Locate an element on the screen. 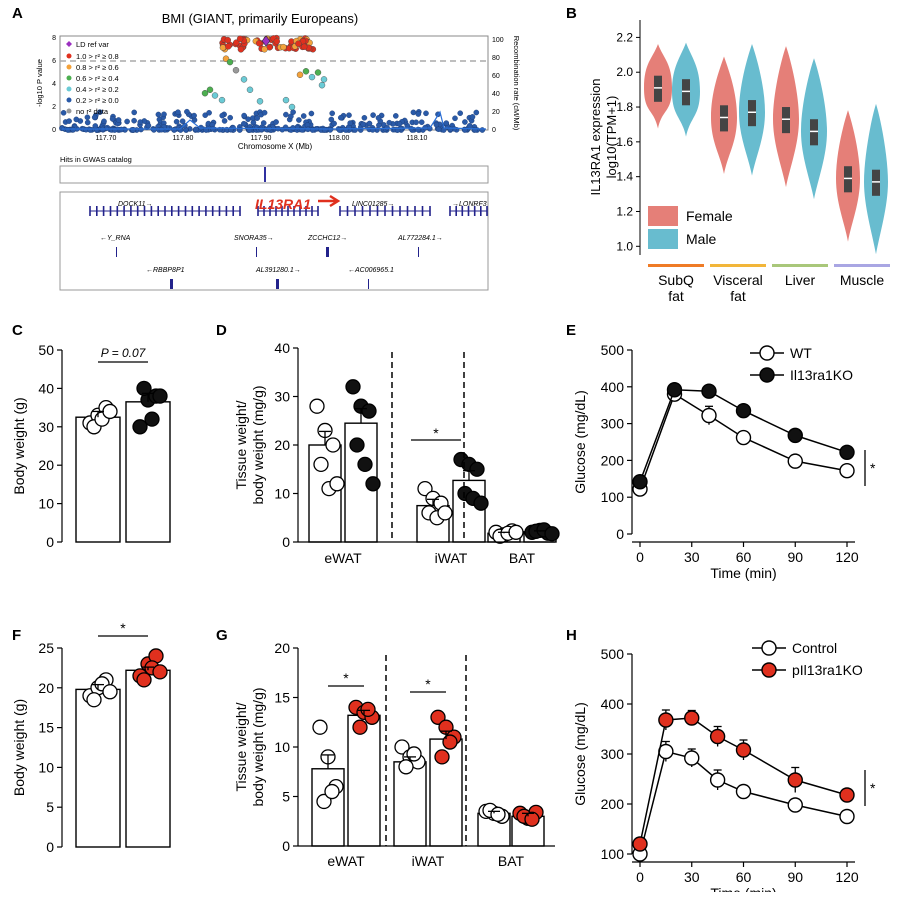 The width and height of the screenshot is (900, 897). x-axis-label: Time (min) is located at coordinates (743, 573).